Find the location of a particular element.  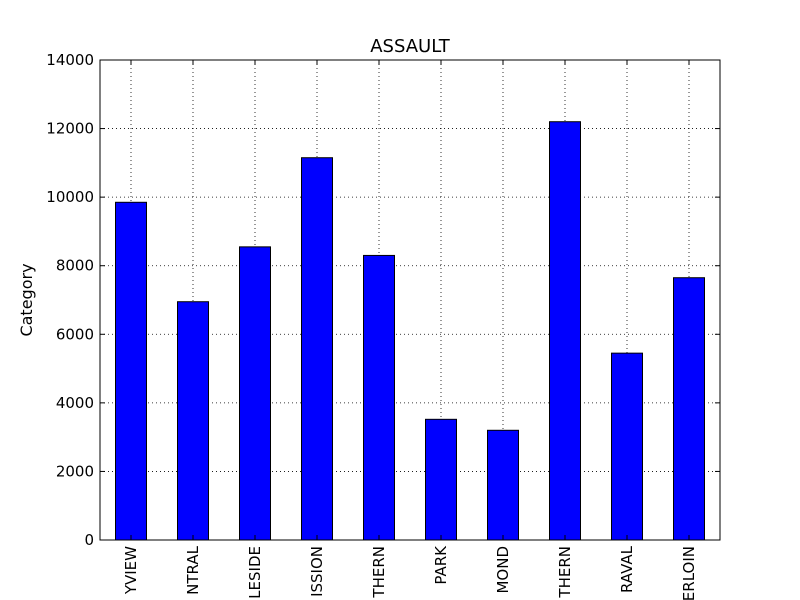

y-tick-label: 14000 is located at coordinates (70, 60).